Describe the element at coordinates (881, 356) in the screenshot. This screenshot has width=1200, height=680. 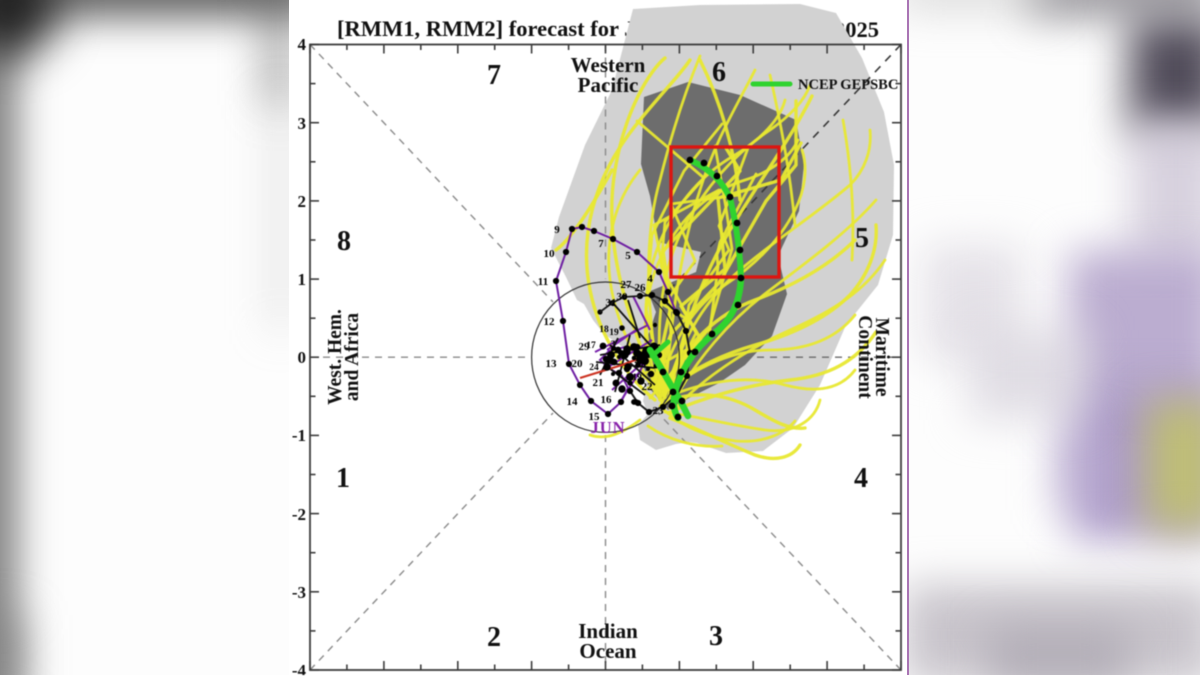
I see `svg-text: Maritime` at that location.